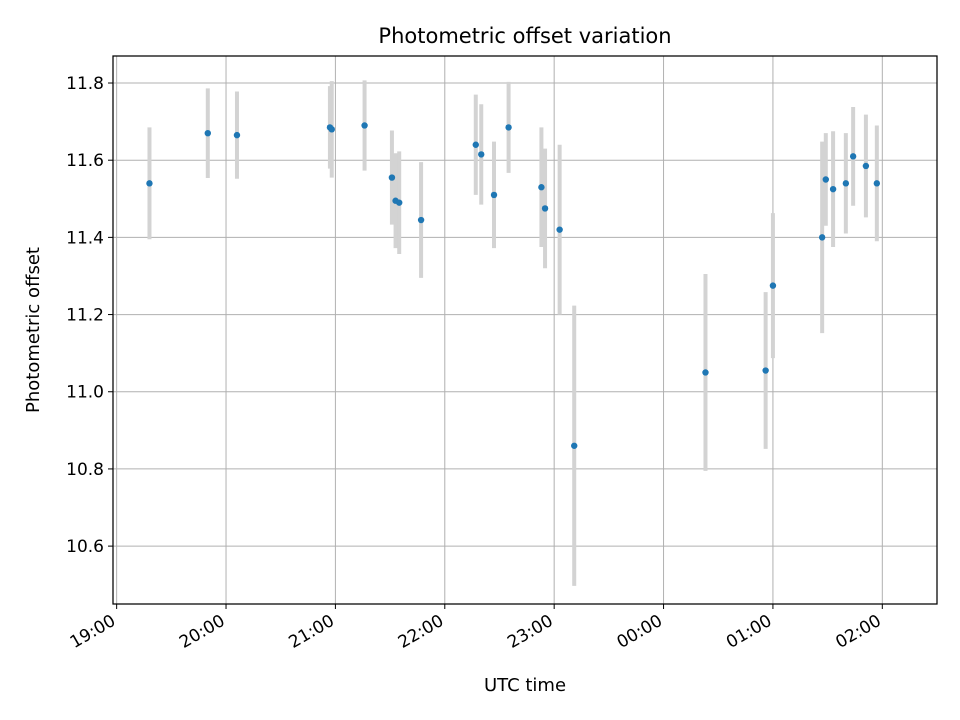  Describe the element at coordinates (33, 330) in the screenshot. I see `y-axis-label: Photometric offset` at that location.